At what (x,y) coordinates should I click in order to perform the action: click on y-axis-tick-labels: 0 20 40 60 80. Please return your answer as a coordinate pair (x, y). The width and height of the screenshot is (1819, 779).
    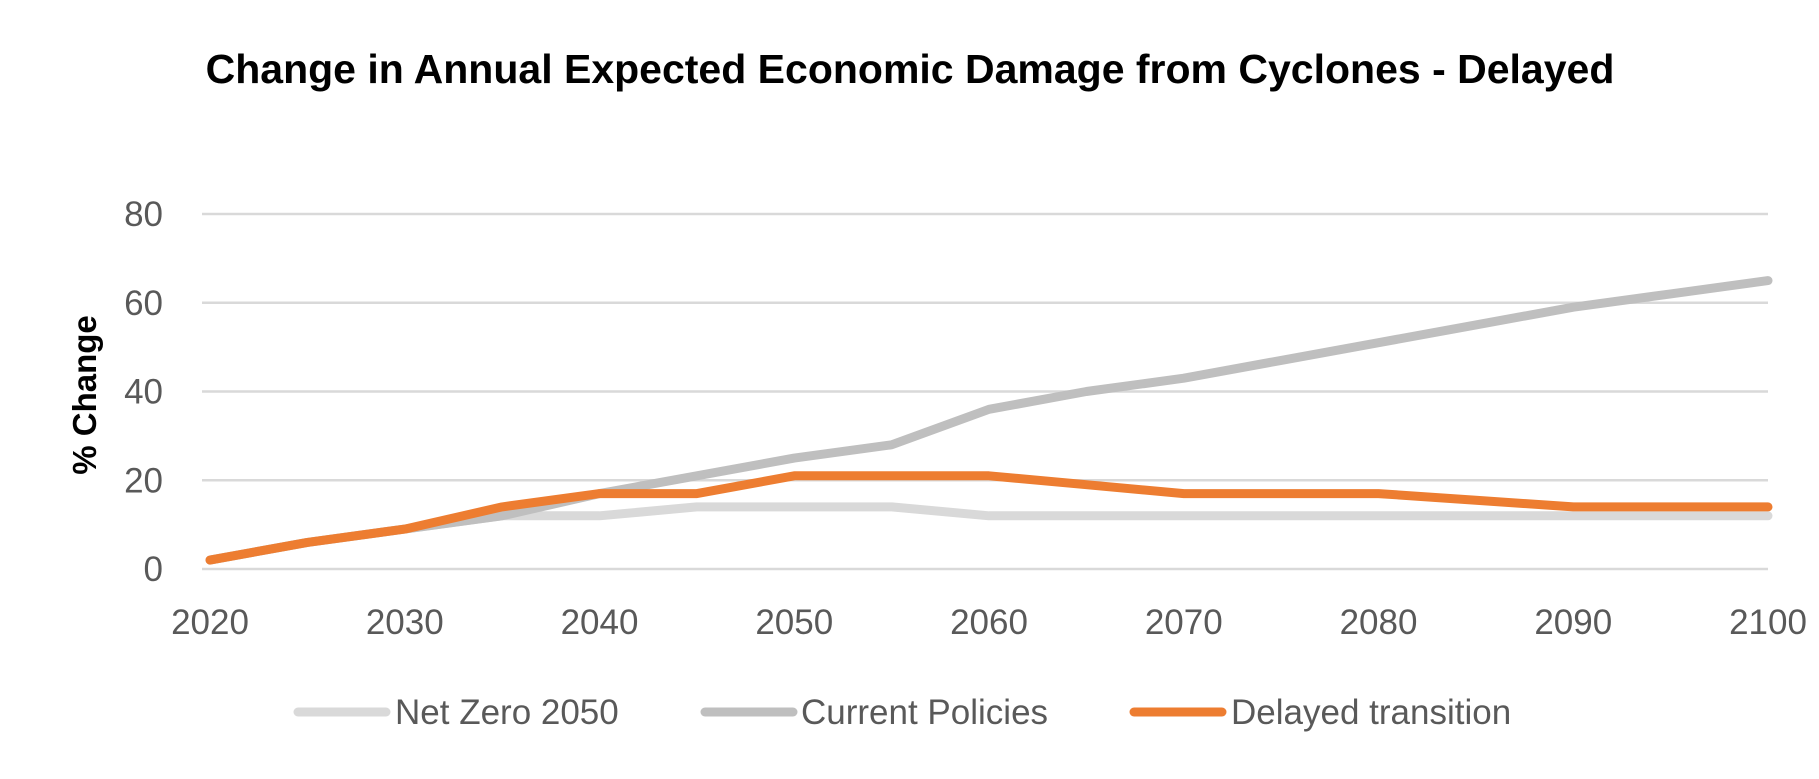
    Looking at the image, I should click on (143, 392).